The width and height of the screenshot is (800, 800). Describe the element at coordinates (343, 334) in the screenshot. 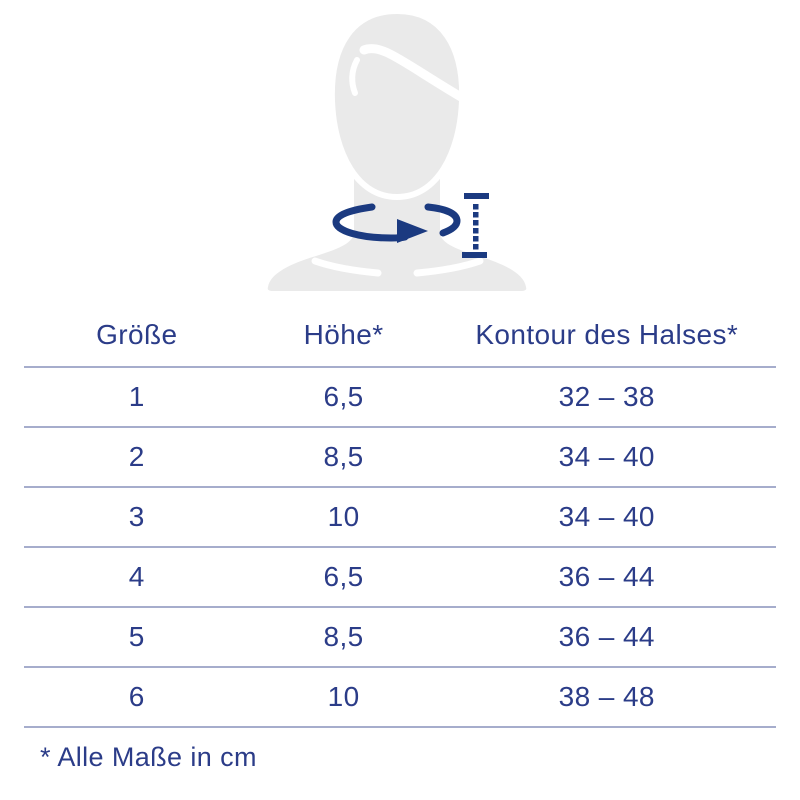

I see `column-header-height: Höhe*` at that location.